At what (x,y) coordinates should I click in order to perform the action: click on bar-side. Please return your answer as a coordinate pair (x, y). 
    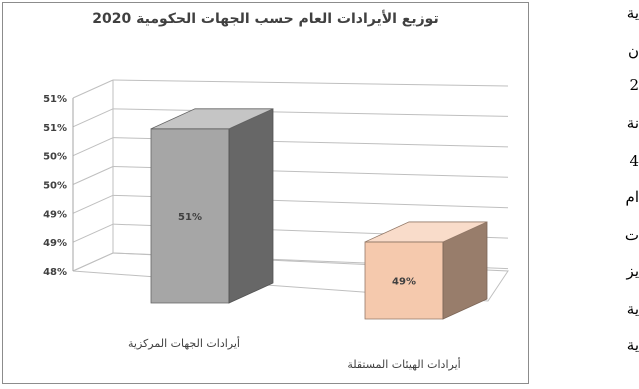
    Looking at the image, I should click on (251, 206).